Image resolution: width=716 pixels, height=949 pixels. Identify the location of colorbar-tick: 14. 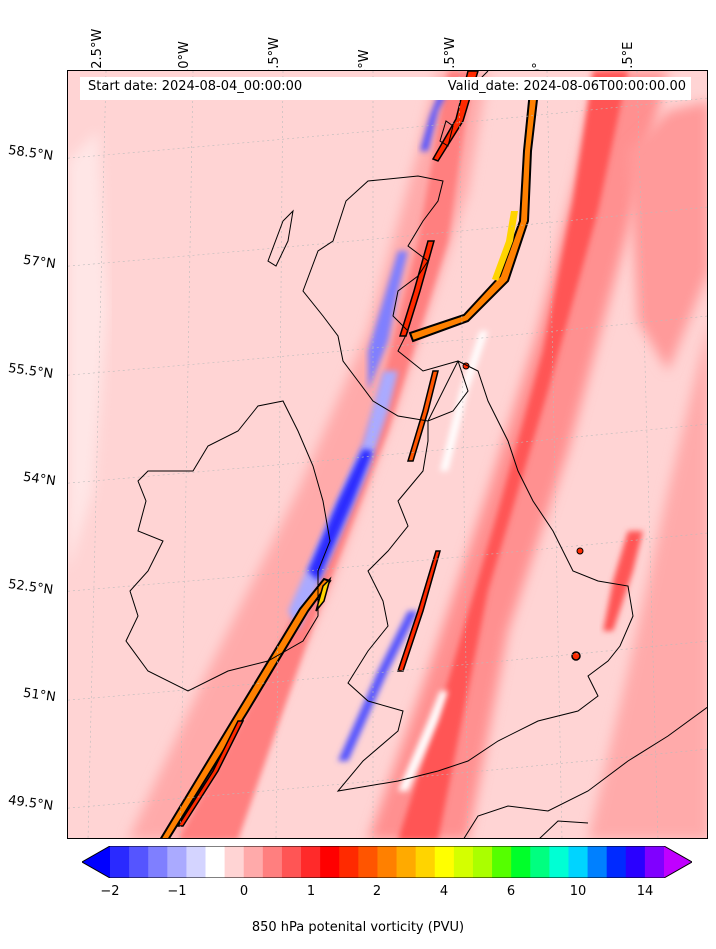
(645, 891).